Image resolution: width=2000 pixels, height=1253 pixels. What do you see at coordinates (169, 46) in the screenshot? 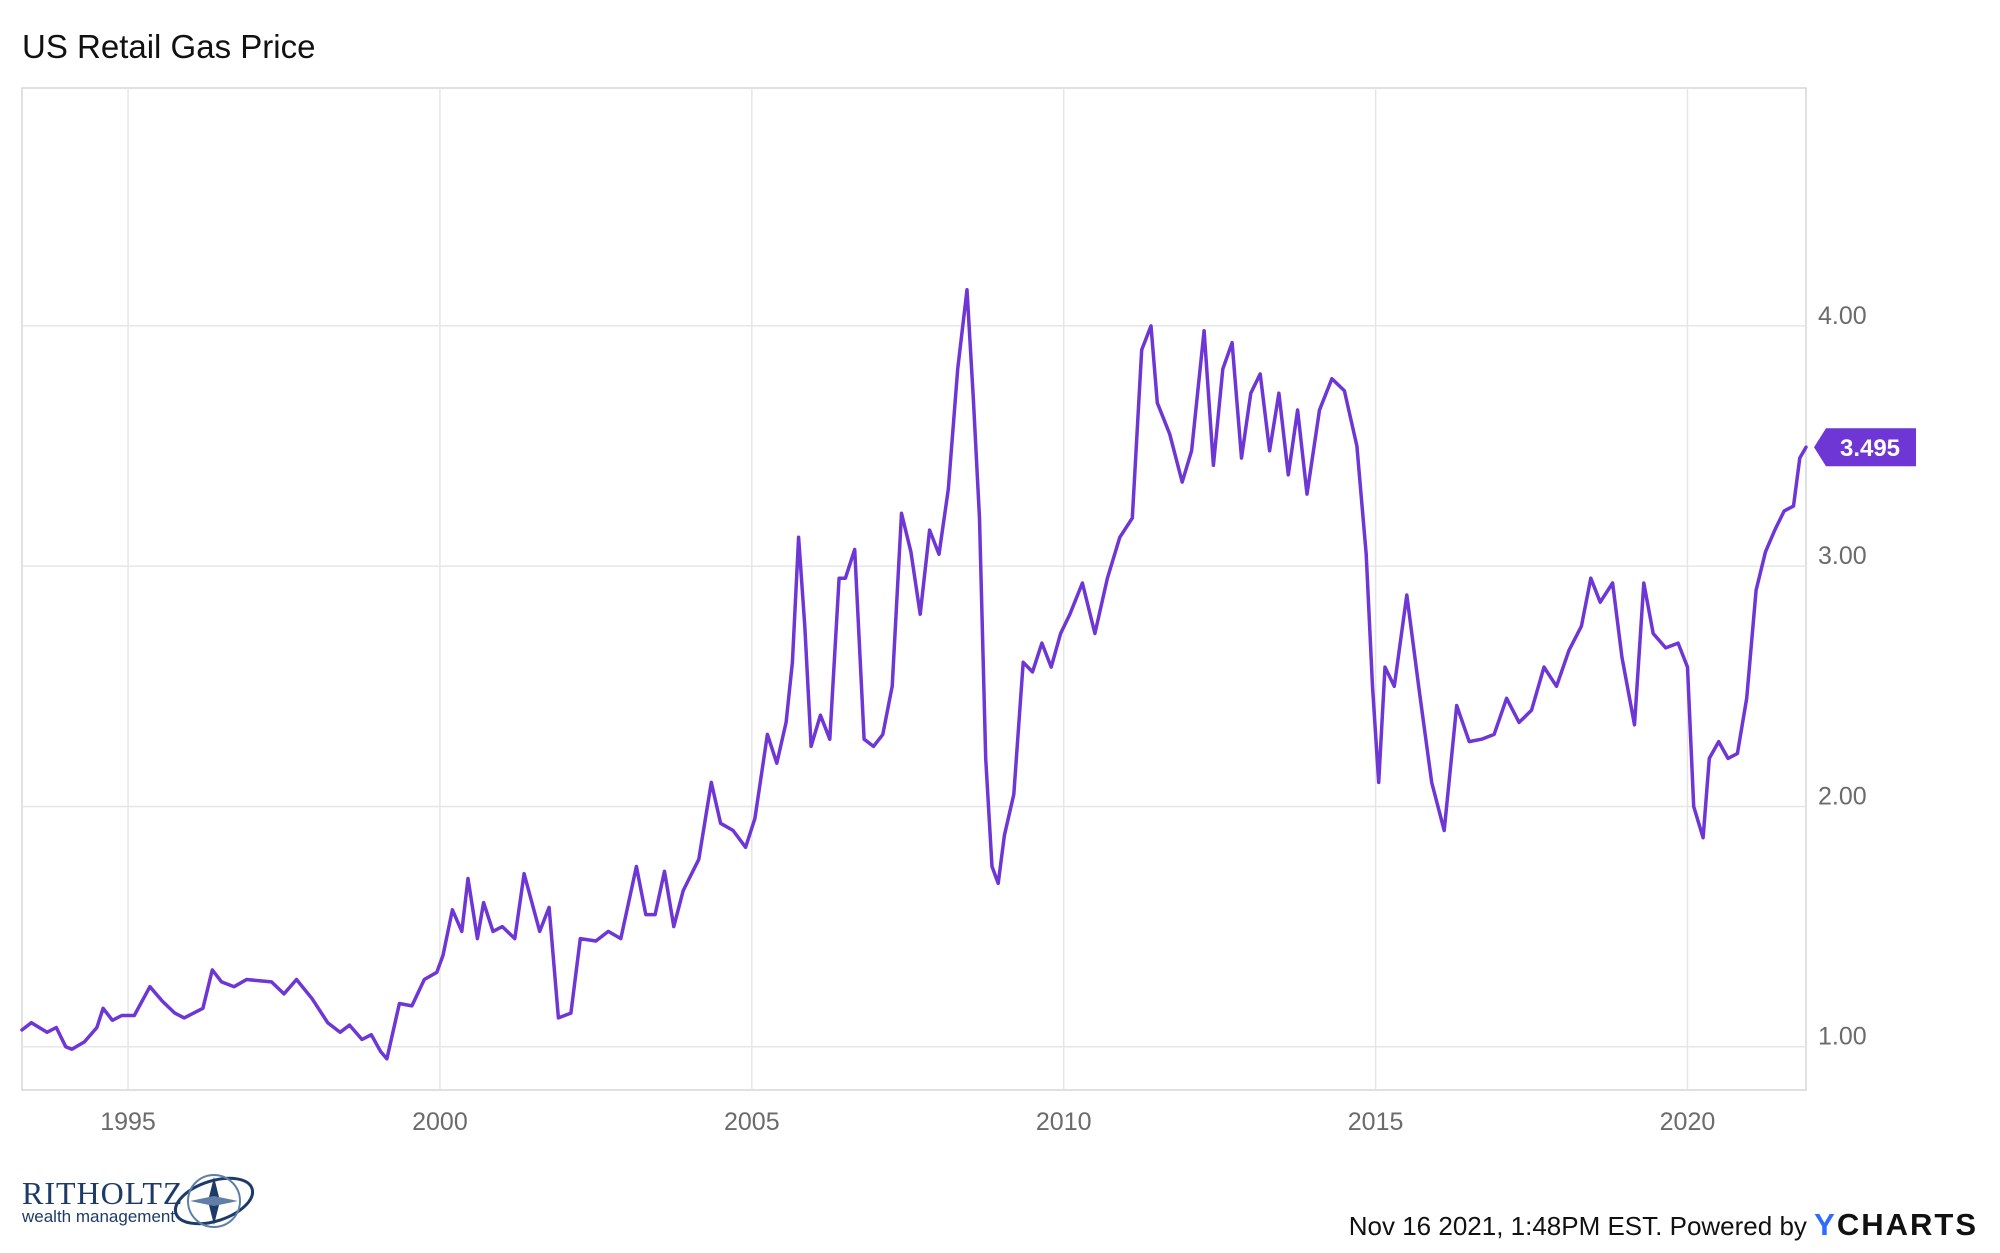
I see `chart-title: US Retail Gas Price` at bounding box center [169, 46].